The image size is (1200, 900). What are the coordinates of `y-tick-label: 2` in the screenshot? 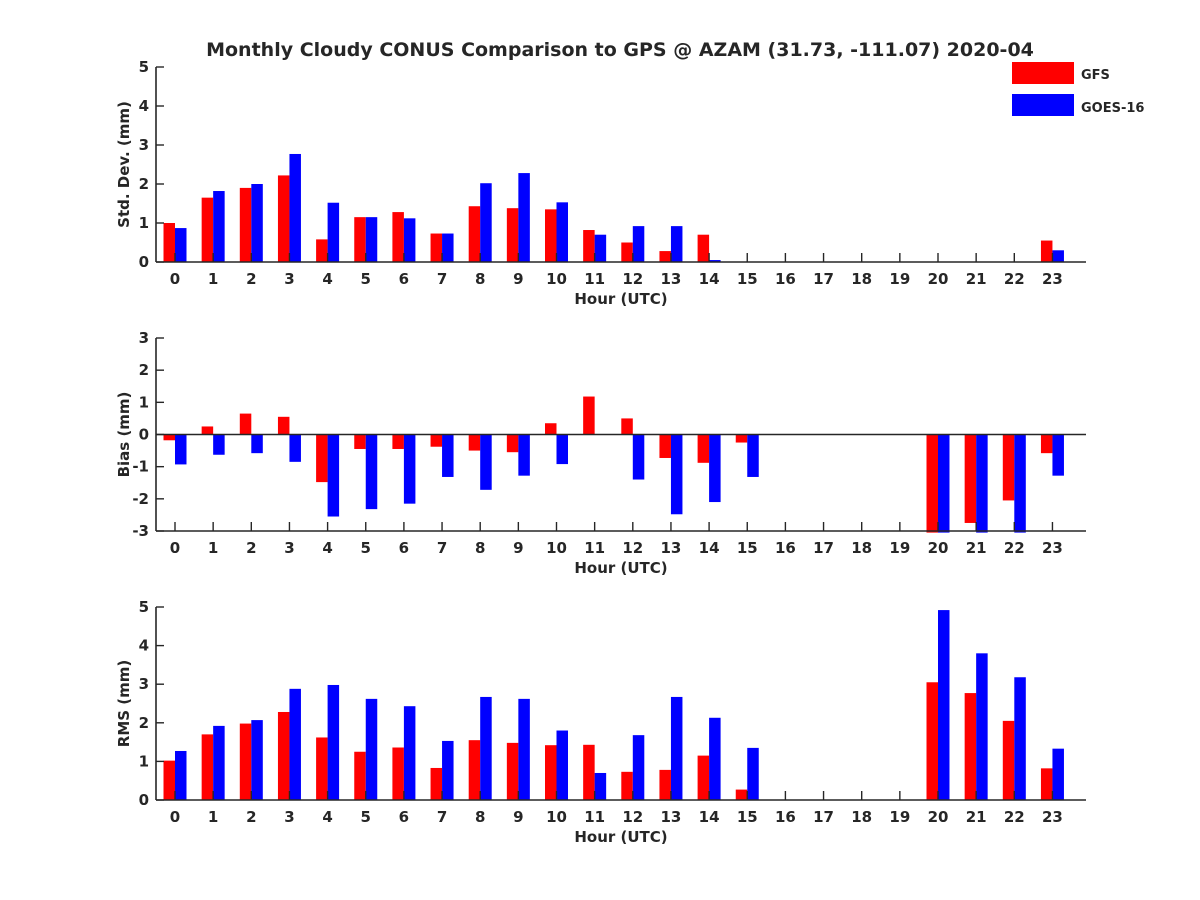 It's located at (144, 723).